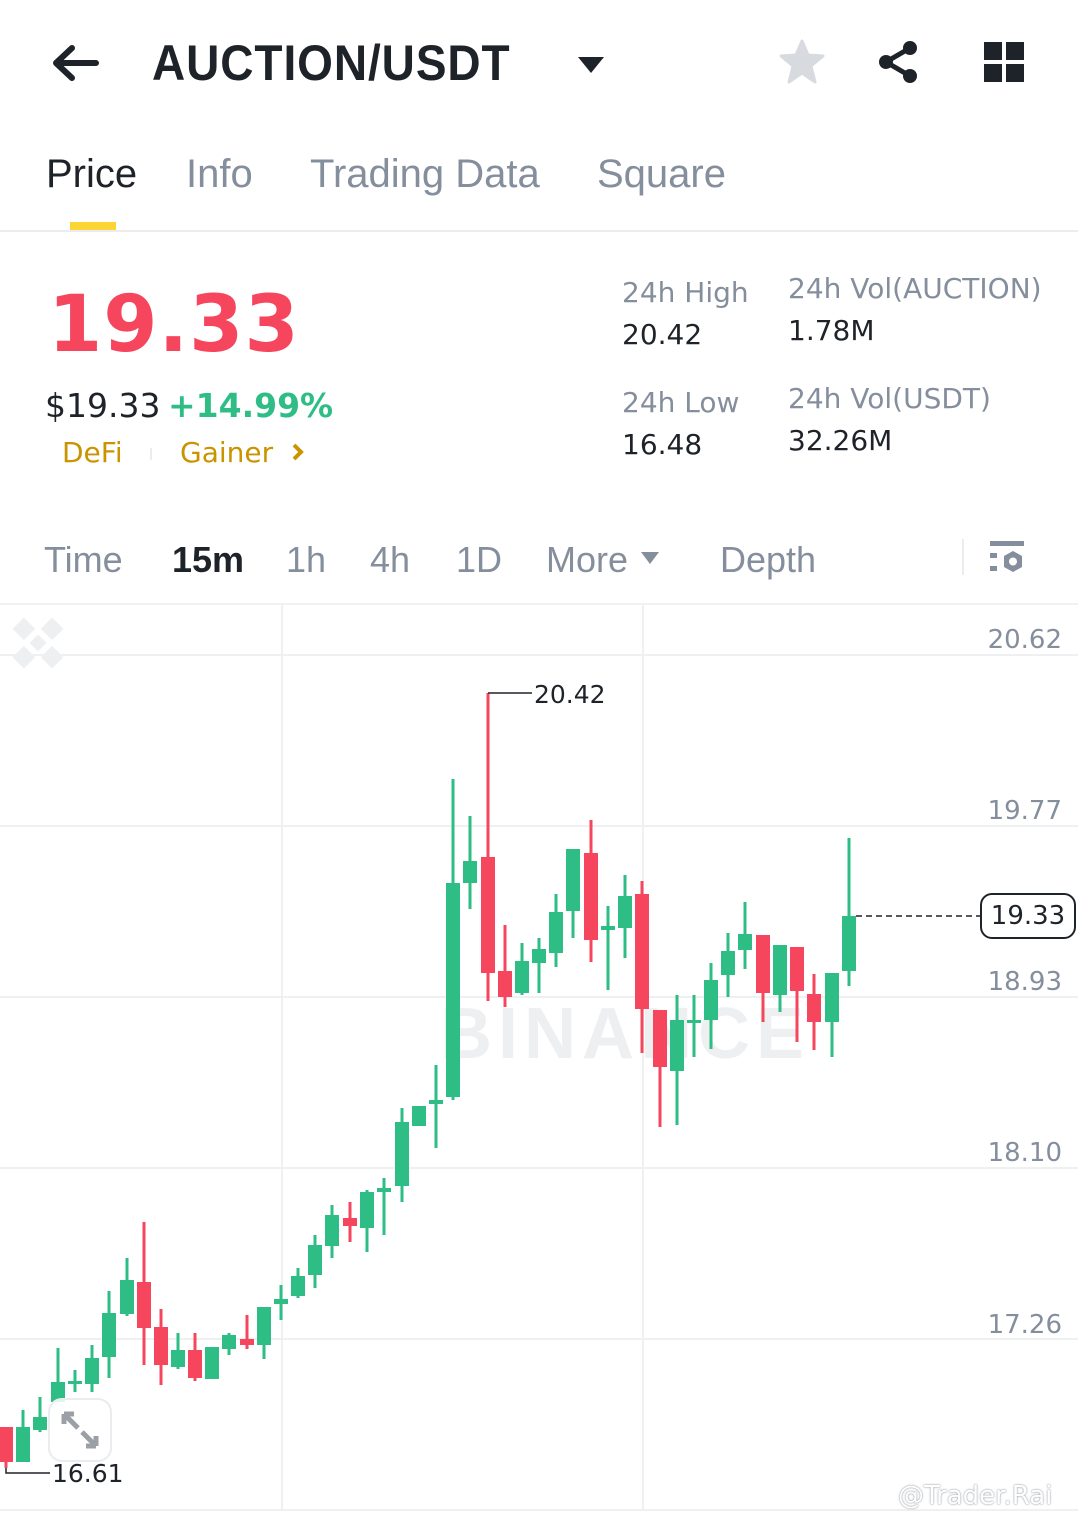 The height and width of the screenshot is (1519, 1078). Describe the element at coordinates (889, 398) in the screenshot. I see `vol-quote-label: 24h Vol(USDT)` at that location.